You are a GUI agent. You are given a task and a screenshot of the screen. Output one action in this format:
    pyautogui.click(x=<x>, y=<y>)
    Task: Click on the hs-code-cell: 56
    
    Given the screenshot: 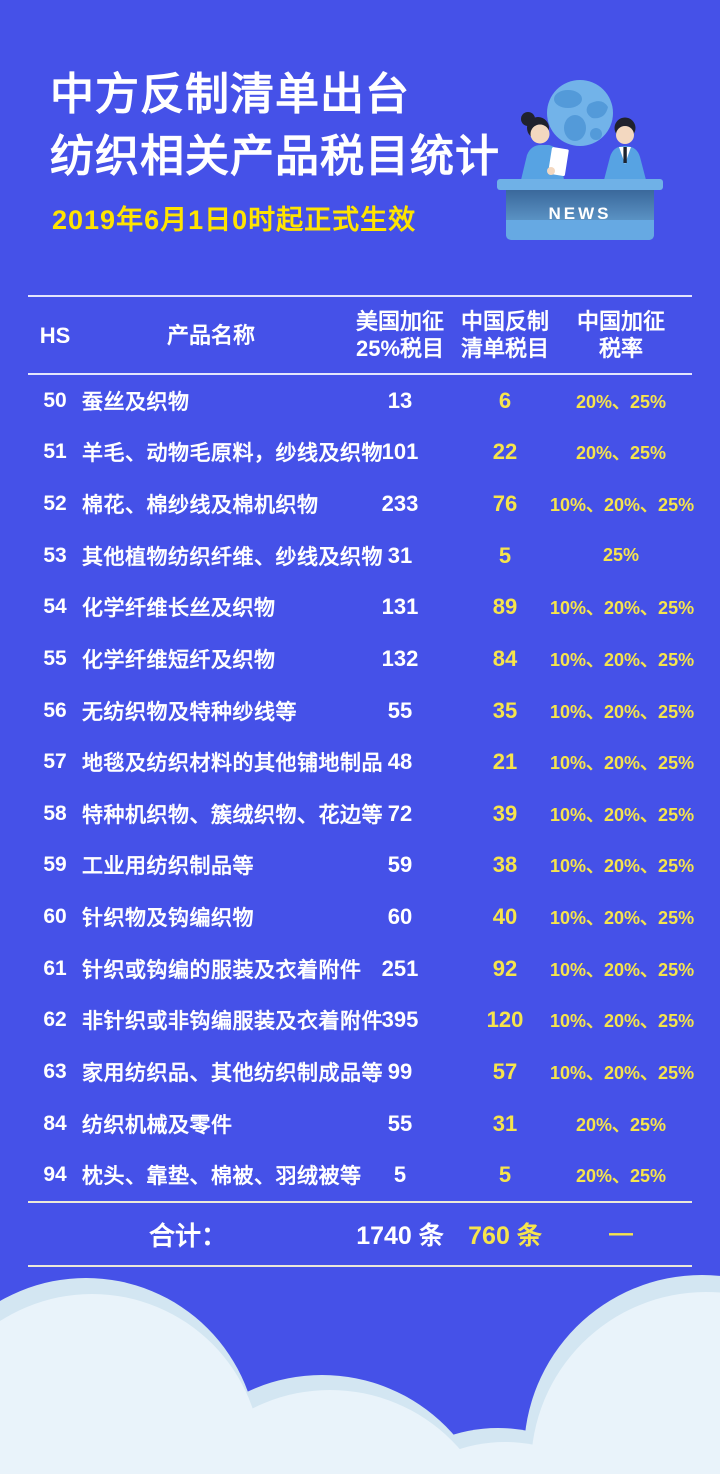 What is the action you would take?
    pyautogui.click(x=55, y=710)
    